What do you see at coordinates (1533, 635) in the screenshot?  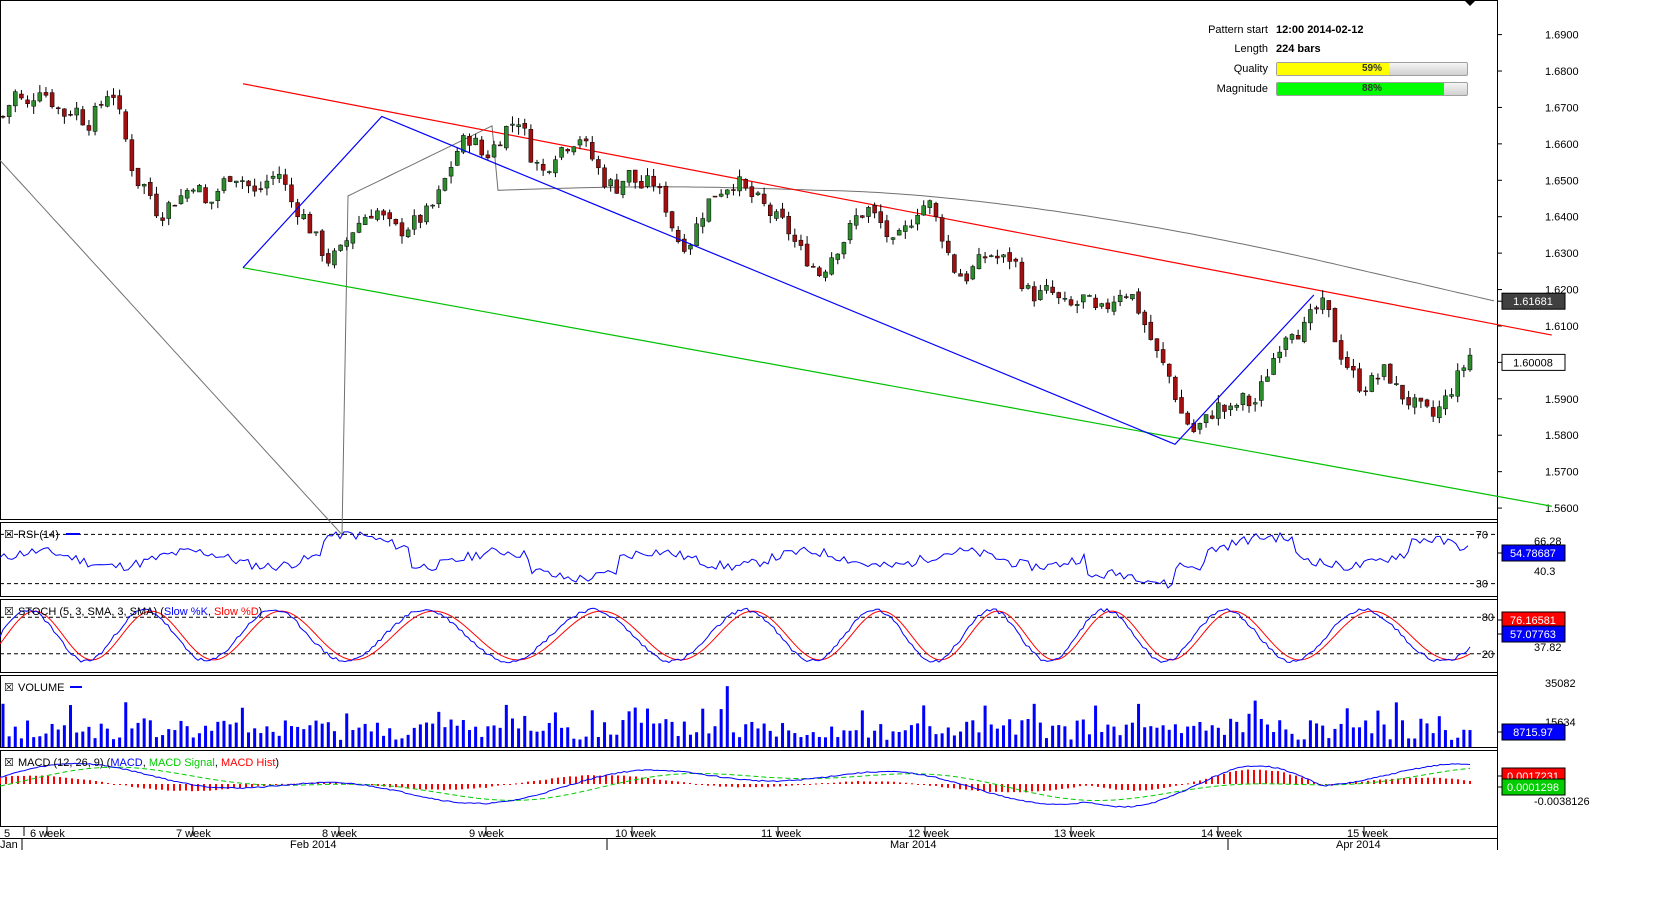 I see `stoch-d-last-label: 57.07763` at bounding box center [1533, 635].